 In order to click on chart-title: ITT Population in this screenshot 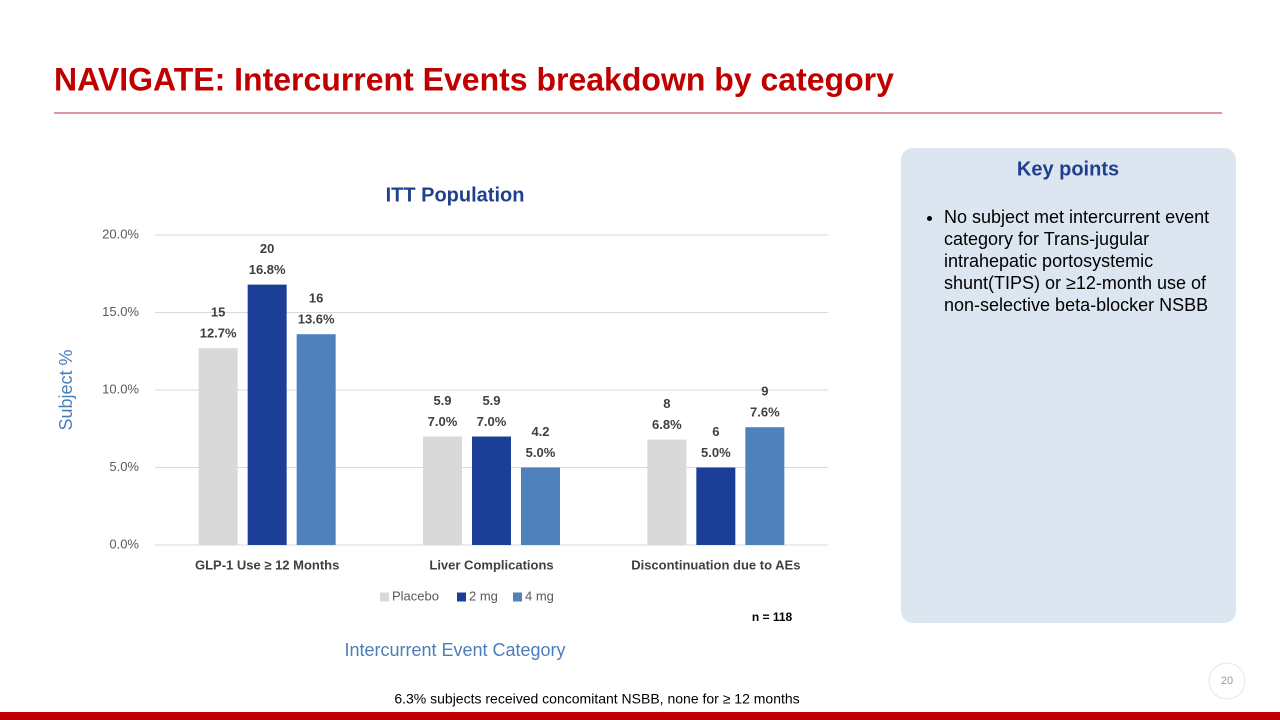, I will do `click(455, 195)`.